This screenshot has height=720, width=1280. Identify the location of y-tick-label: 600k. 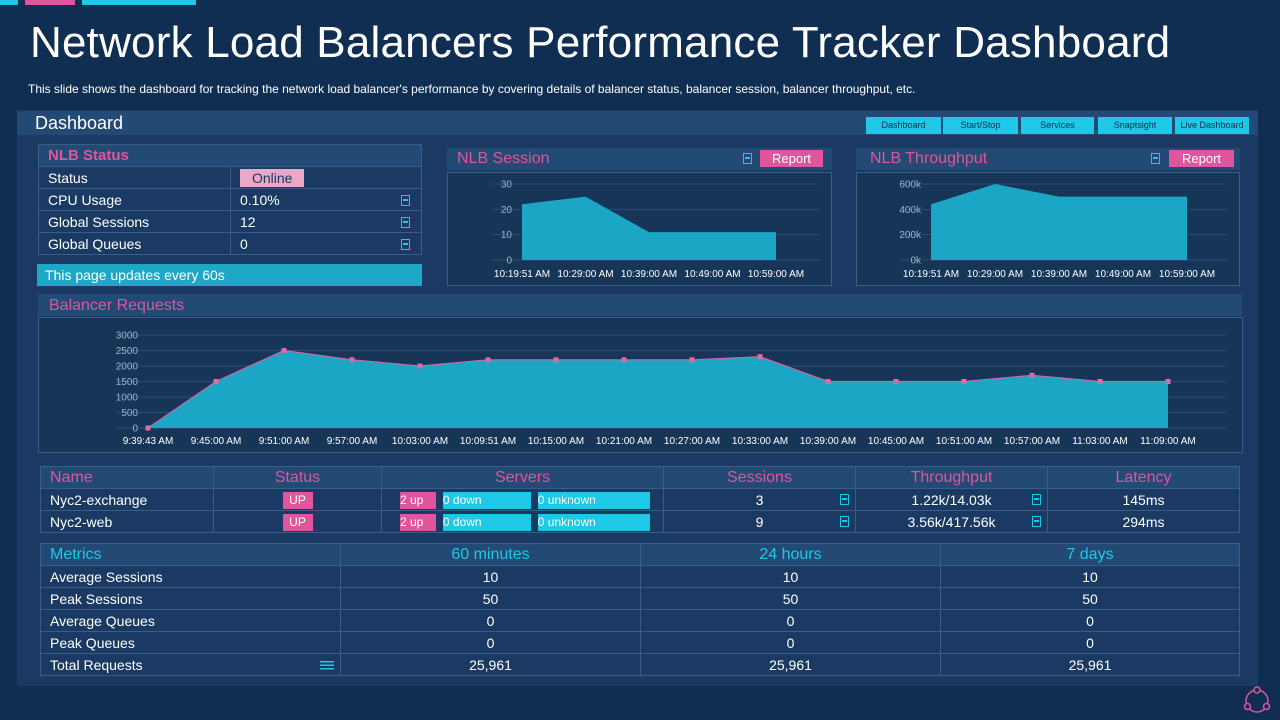
(910, 185).